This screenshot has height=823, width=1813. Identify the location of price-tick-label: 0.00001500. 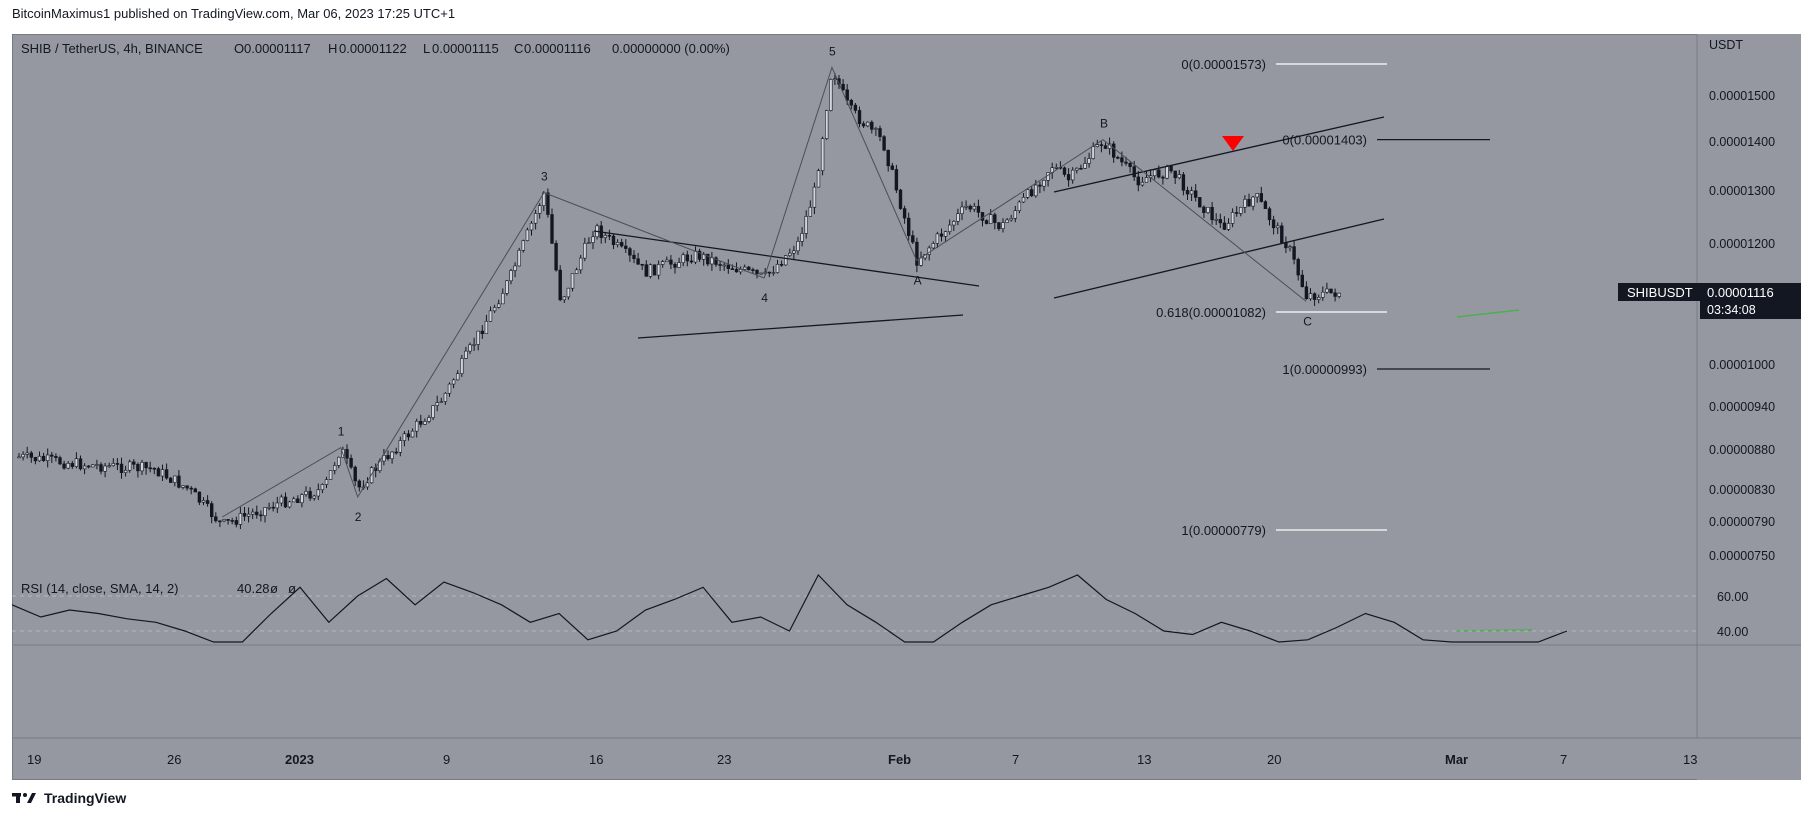
(1742, 96).